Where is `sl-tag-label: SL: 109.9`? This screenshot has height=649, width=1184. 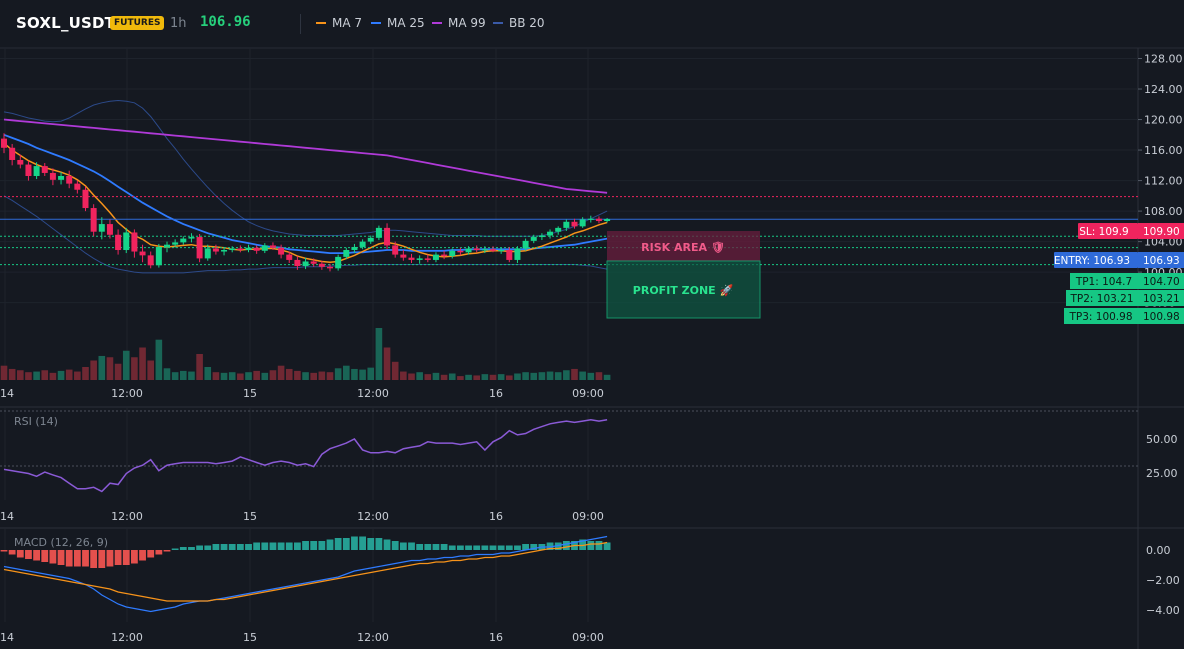
sl-tag-label: SL: 109.9 is located at coordinates (1103, 232).